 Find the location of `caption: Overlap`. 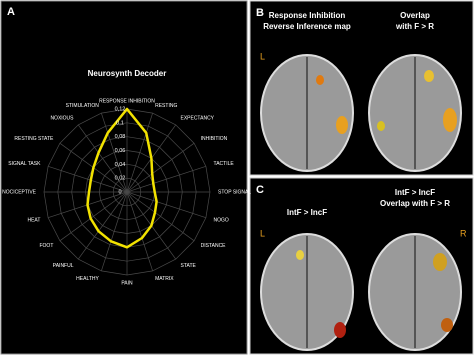

caption: Overlap is located at coordinates (415, 15).